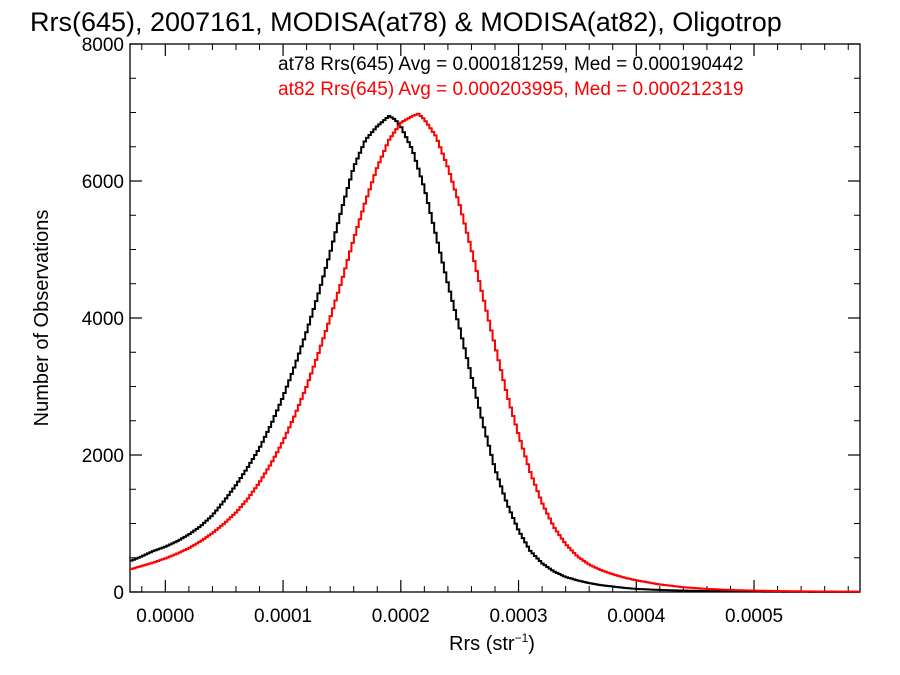 This screenshot has height=675, width=900. I want to click on x-axis-label-superscript: −1, so click(522, 638).